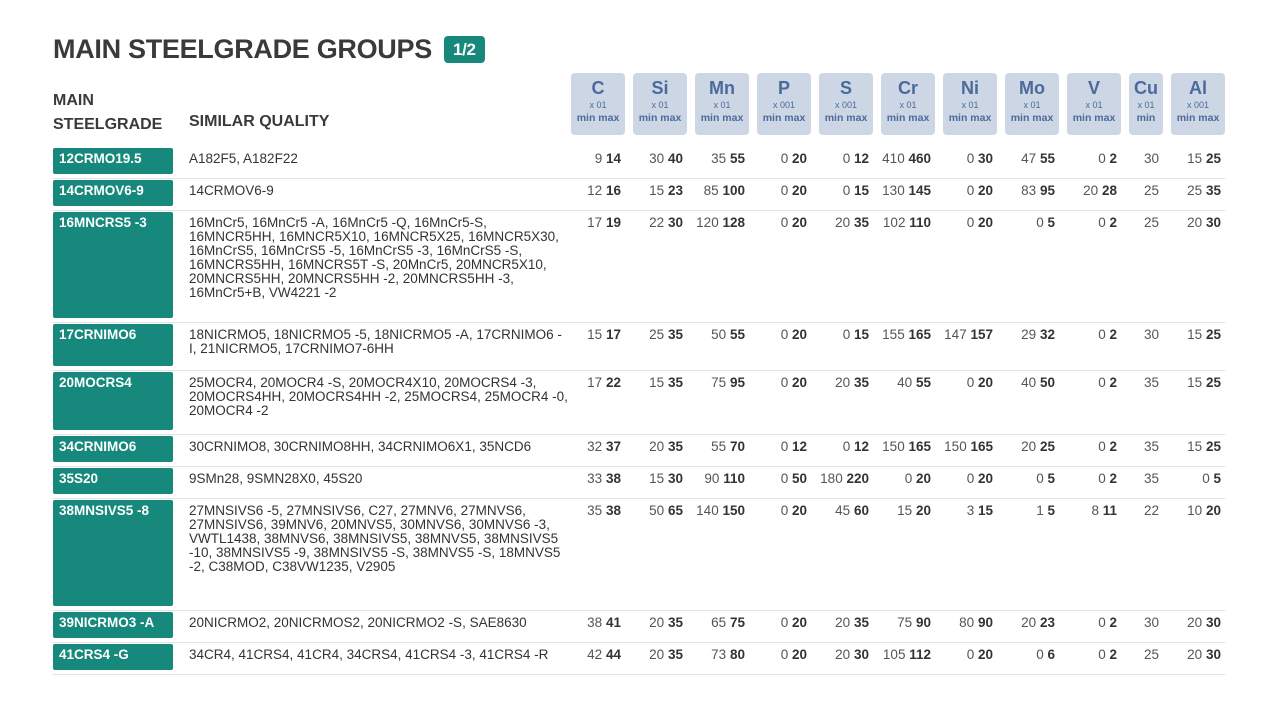 The image size is (1280, 720). Describe the element at coordinates (613, 190) in the screenshot. I see `max-value: 16` at that location.